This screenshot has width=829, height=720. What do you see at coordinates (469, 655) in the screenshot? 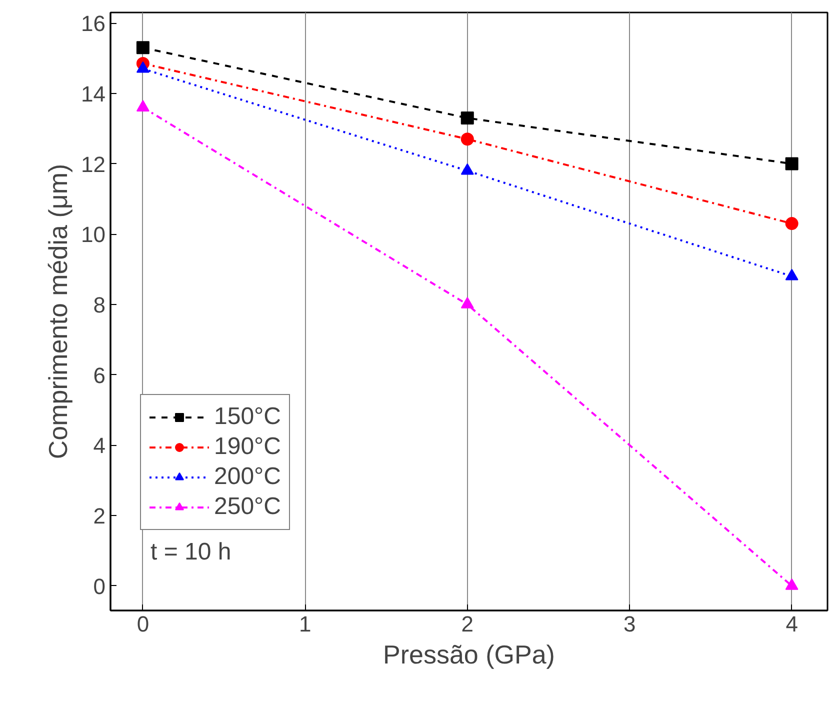
I see `x-axis-title: Pressão (GPa)` at bounding box center [469, 655].